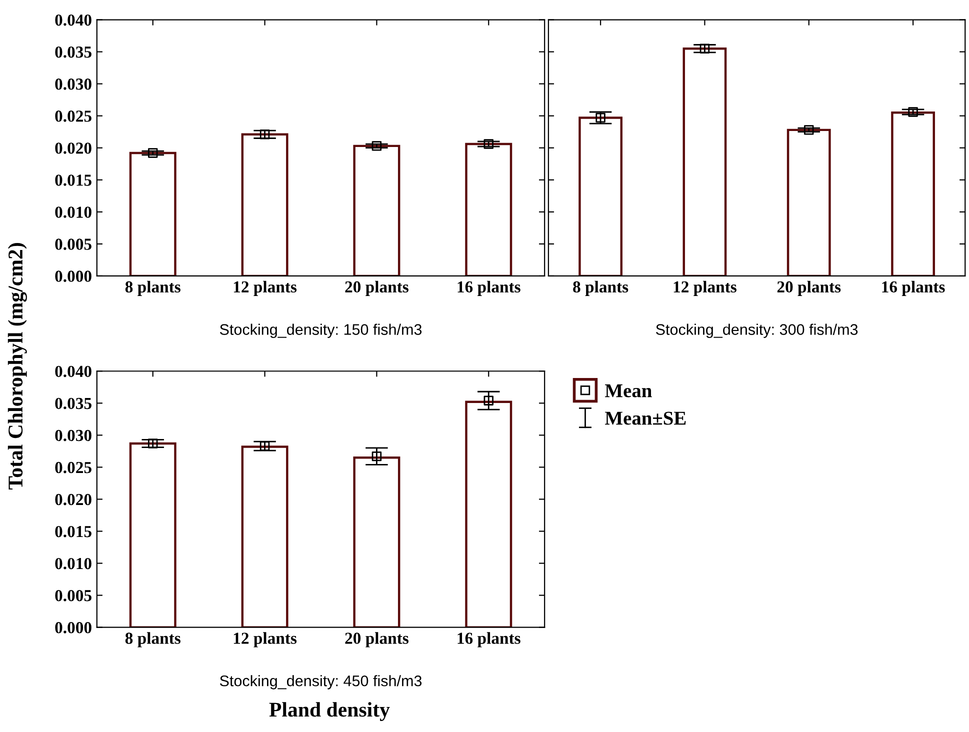 The width and height of the screenshot is (969, 732). I want to click on x-axis-title: Stocking_density: 450 fish/m3, so click(321, 682).